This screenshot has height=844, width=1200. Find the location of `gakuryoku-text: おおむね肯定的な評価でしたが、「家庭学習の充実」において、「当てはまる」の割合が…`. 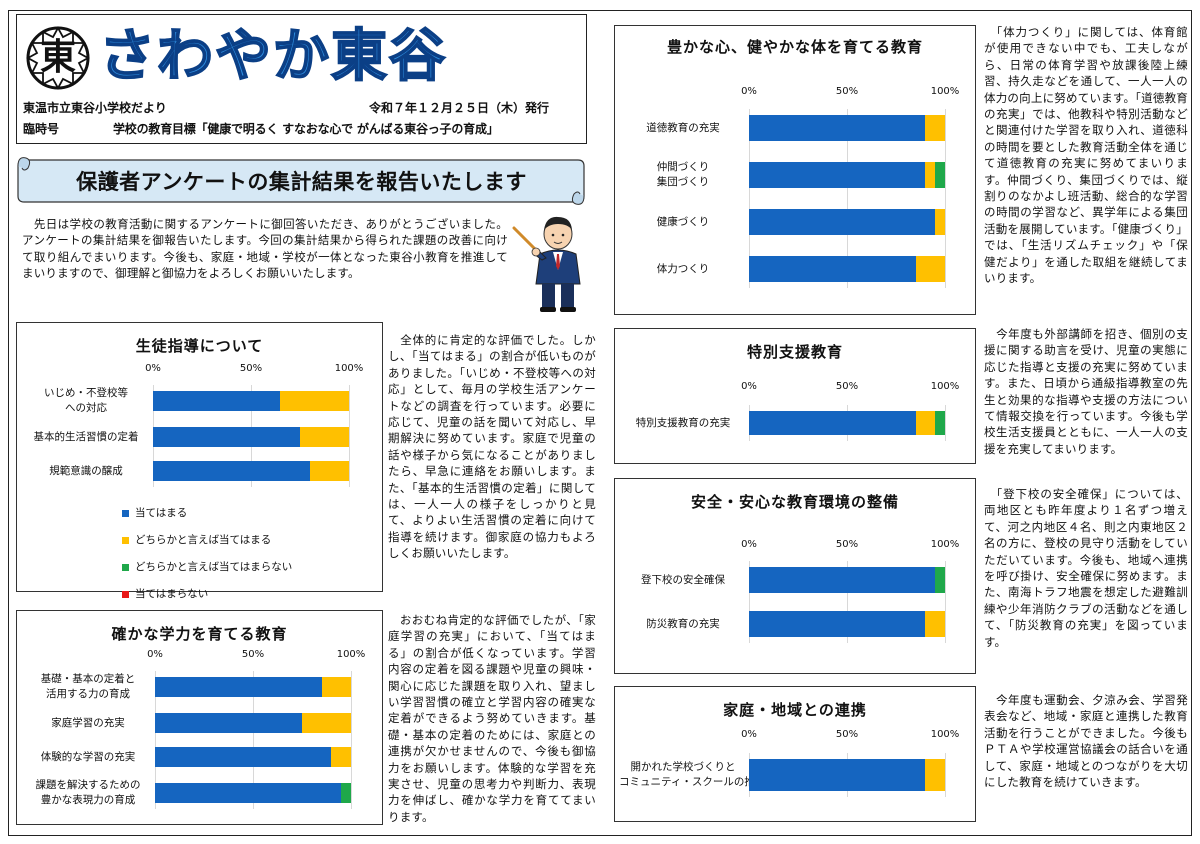

gakuryoku-text: おおむね肯定的な評価でしたが、「家庭学習の充実」において、「当てはまる」の割合が… is located at coordinates (492, 718).